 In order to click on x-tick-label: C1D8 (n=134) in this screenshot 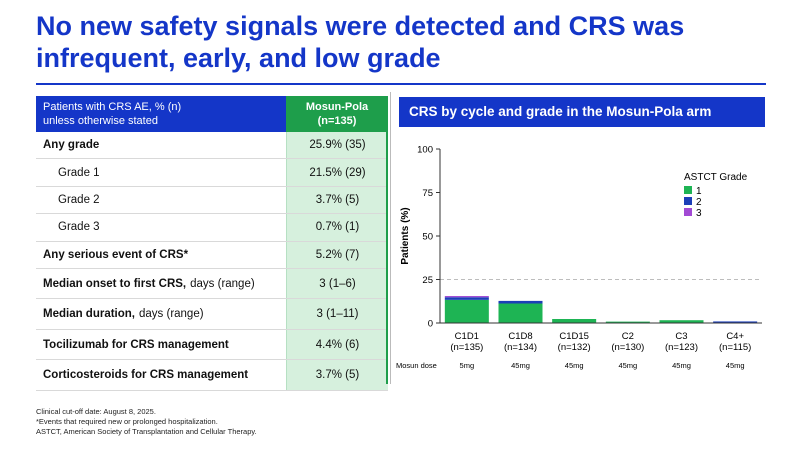, I will do `click(520, 342)`.